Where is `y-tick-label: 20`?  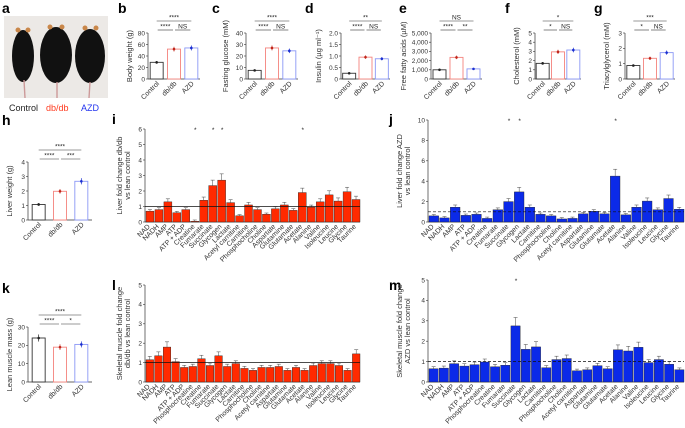
y-tick-label: 20 is located at coordinates (142, 68).